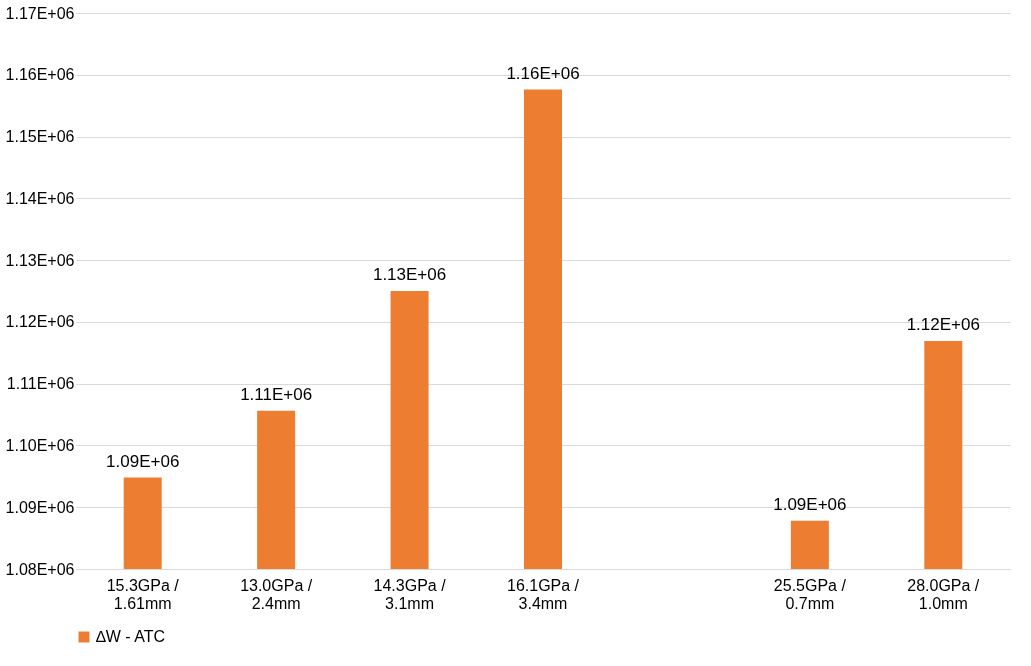 The image size is (1031, 666). Describe the element at coordinates (40, 507) in the screenshot. I see `y-tick-label: 1.09E+06` at that location.